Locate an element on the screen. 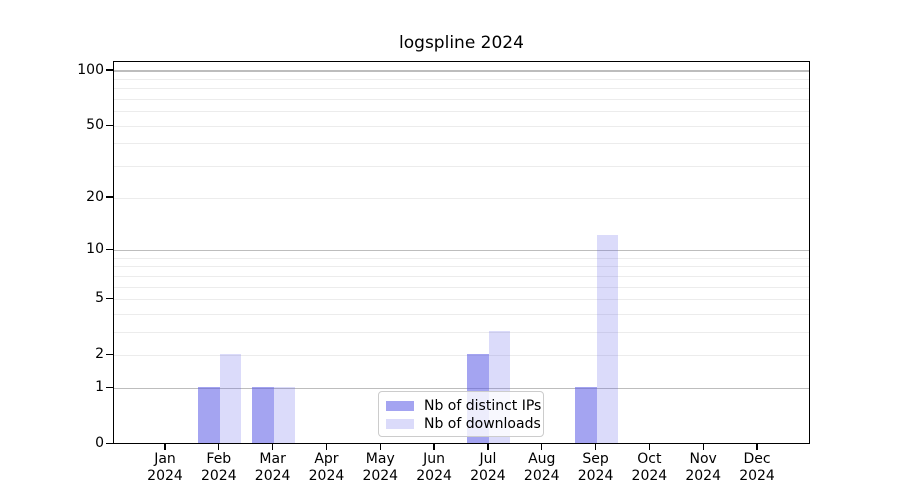  x-tick-label: Feb 2024 is located at coordinates (218, 467).